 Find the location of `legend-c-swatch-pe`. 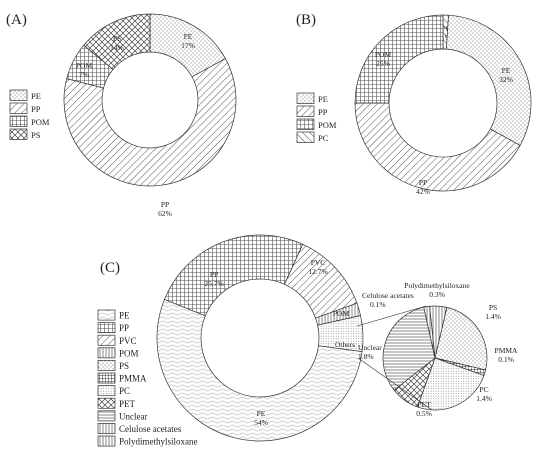

legend-c-swatch-pe is located at coordinates (106, 315).